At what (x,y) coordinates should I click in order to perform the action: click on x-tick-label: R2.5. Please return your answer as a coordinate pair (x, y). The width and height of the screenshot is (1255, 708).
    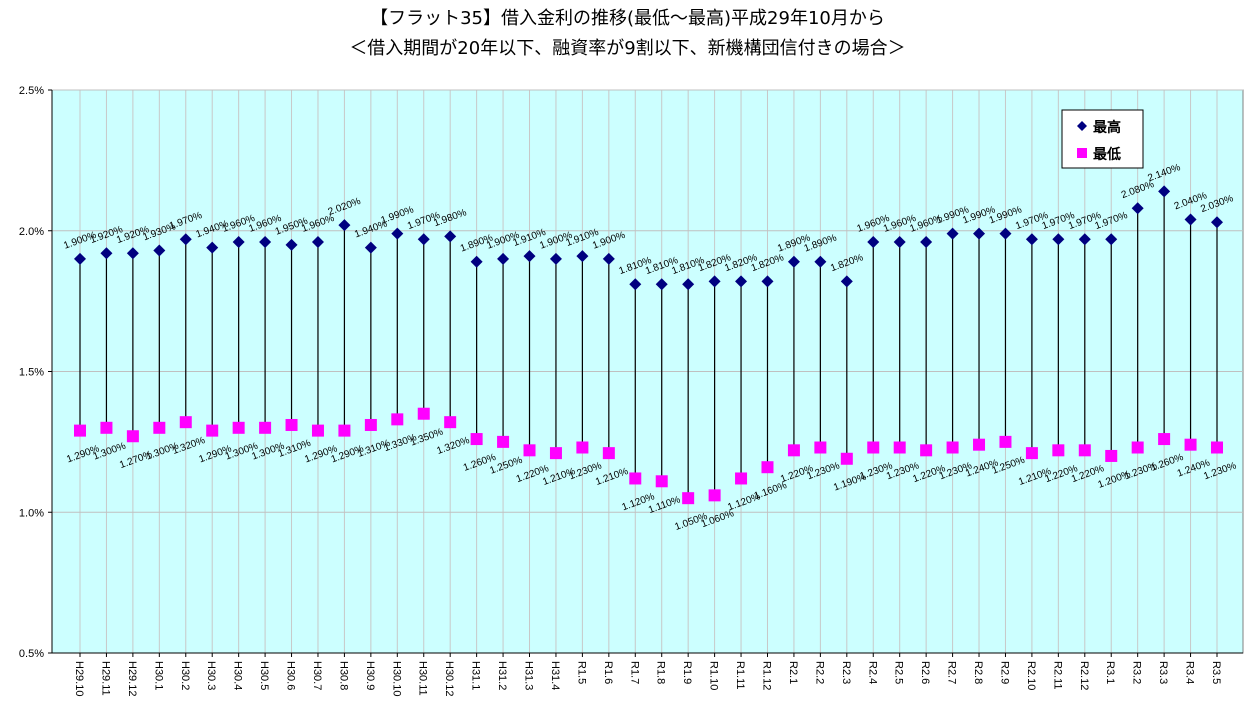
    Looking at the image, I should click on (899, 672).